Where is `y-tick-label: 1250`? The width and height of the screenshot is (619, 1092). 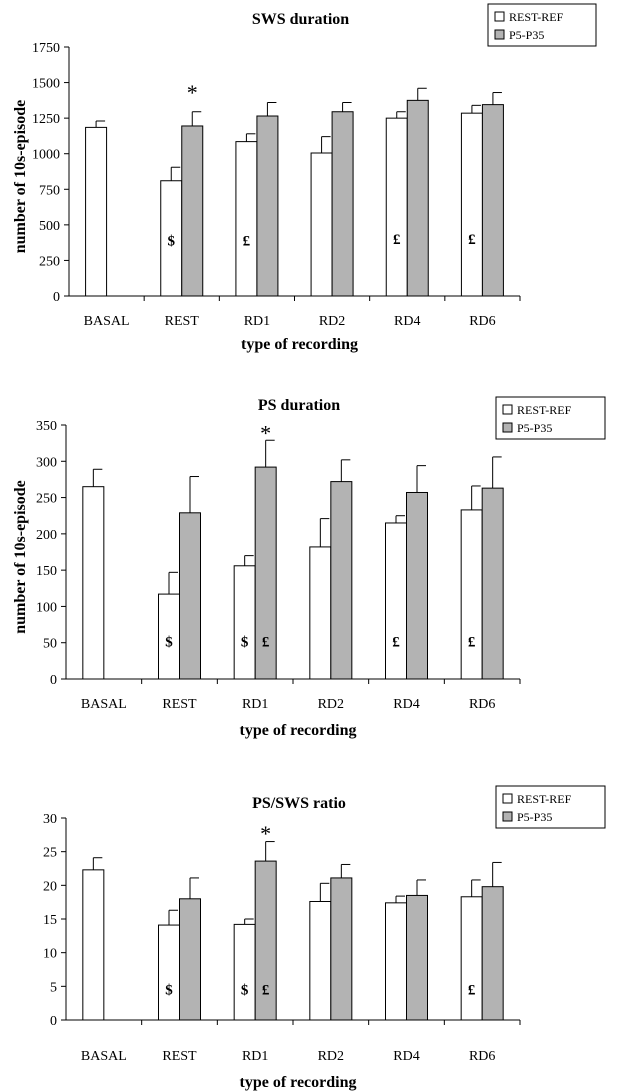
y-tick-label: 1250 is located at coordinates (46, 119).